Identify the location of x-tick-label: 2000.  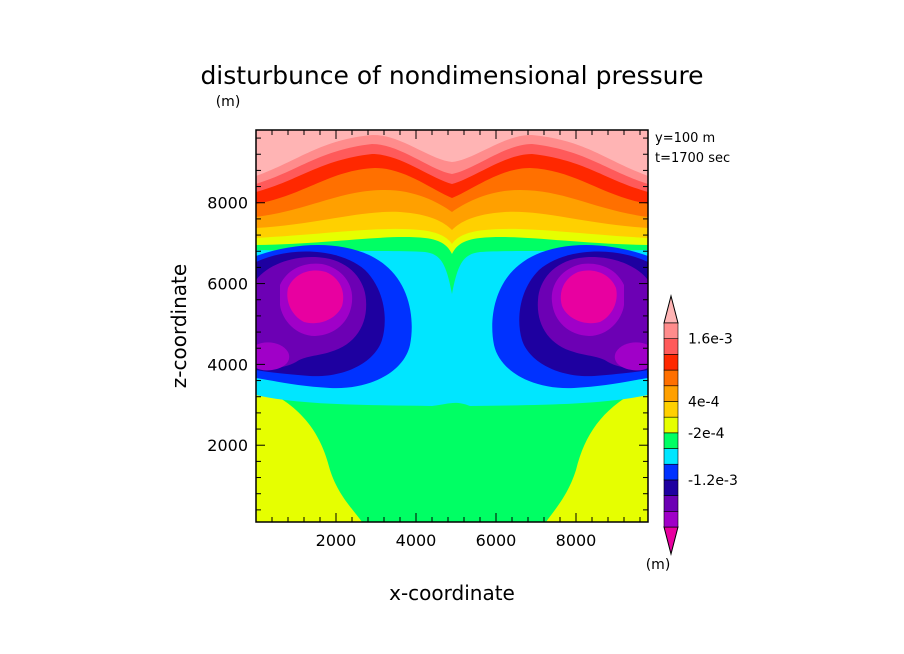
(336, 540).